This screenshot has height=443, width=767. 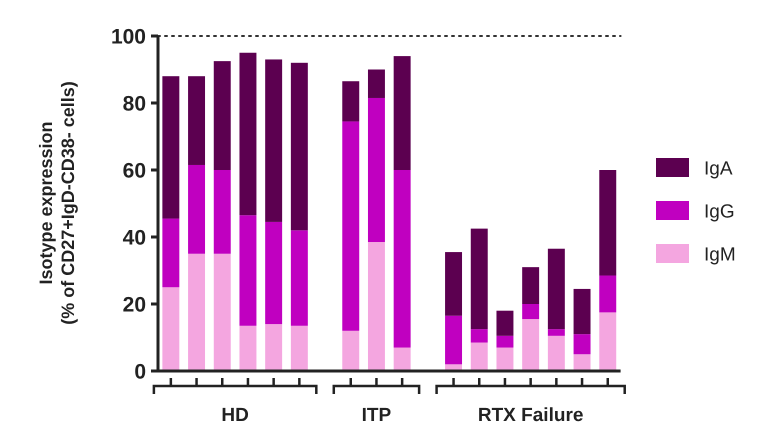 What do you see at coordinates (134, 170) in the screenshot?
I see `y-tick-label: 60` at bounding box center [134, 170].